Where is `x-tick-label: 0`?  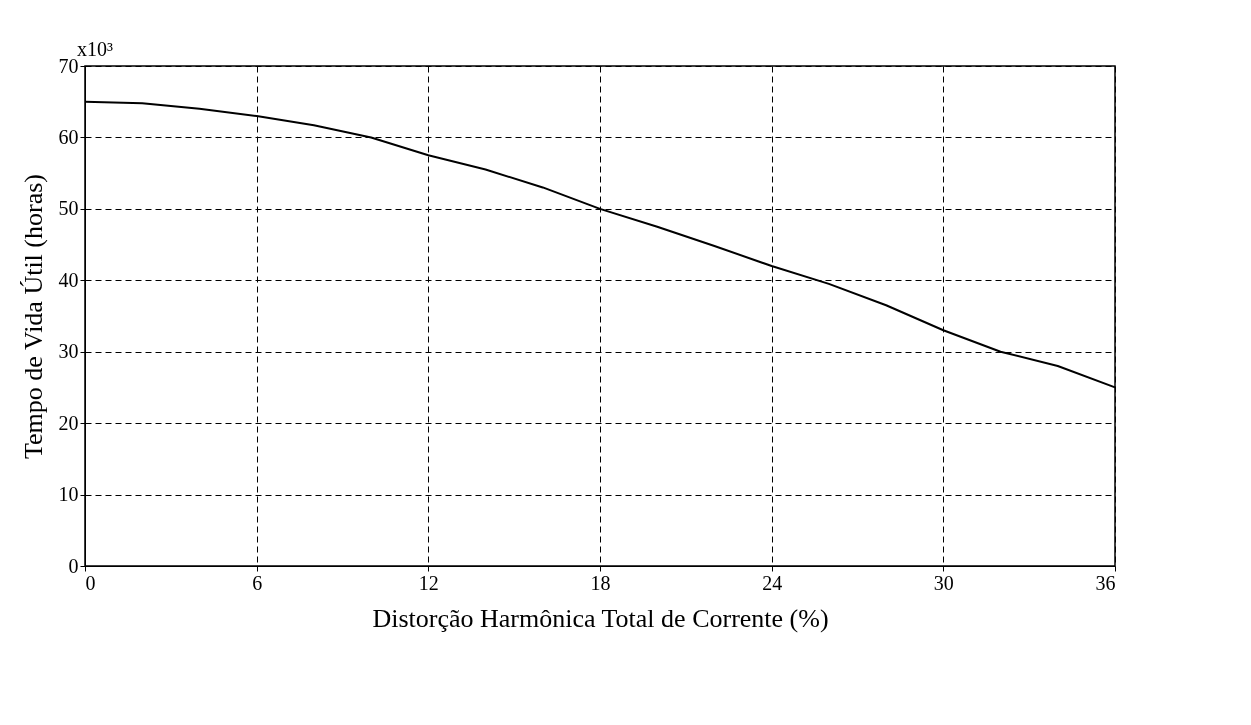
x-tick-label: 0 is located at coordinates (90, 582).